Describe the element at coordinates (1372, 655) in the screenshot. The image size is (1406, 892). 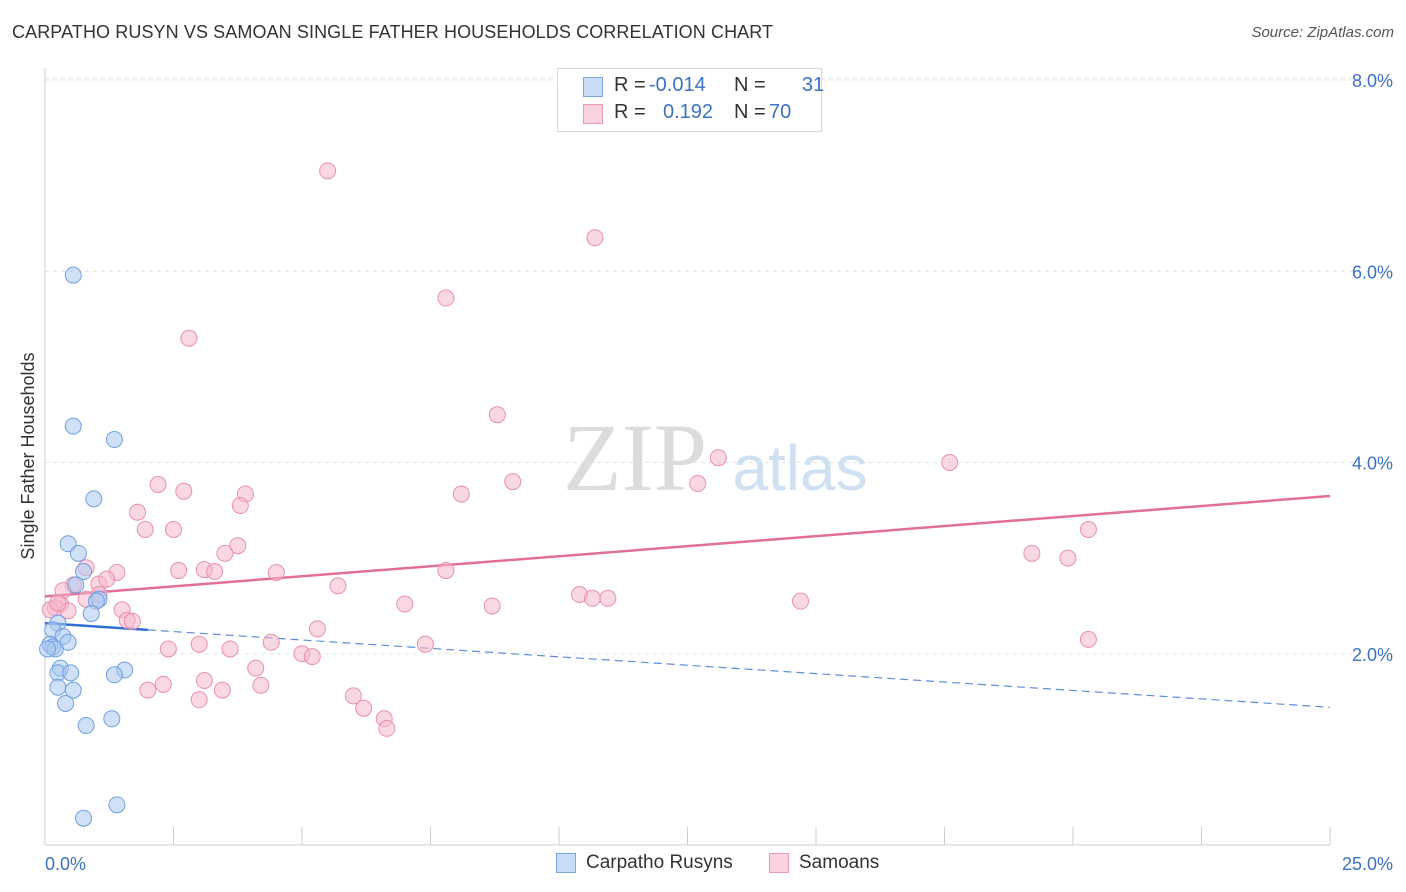
I see `y-tick-label: 2.0%` at that location.